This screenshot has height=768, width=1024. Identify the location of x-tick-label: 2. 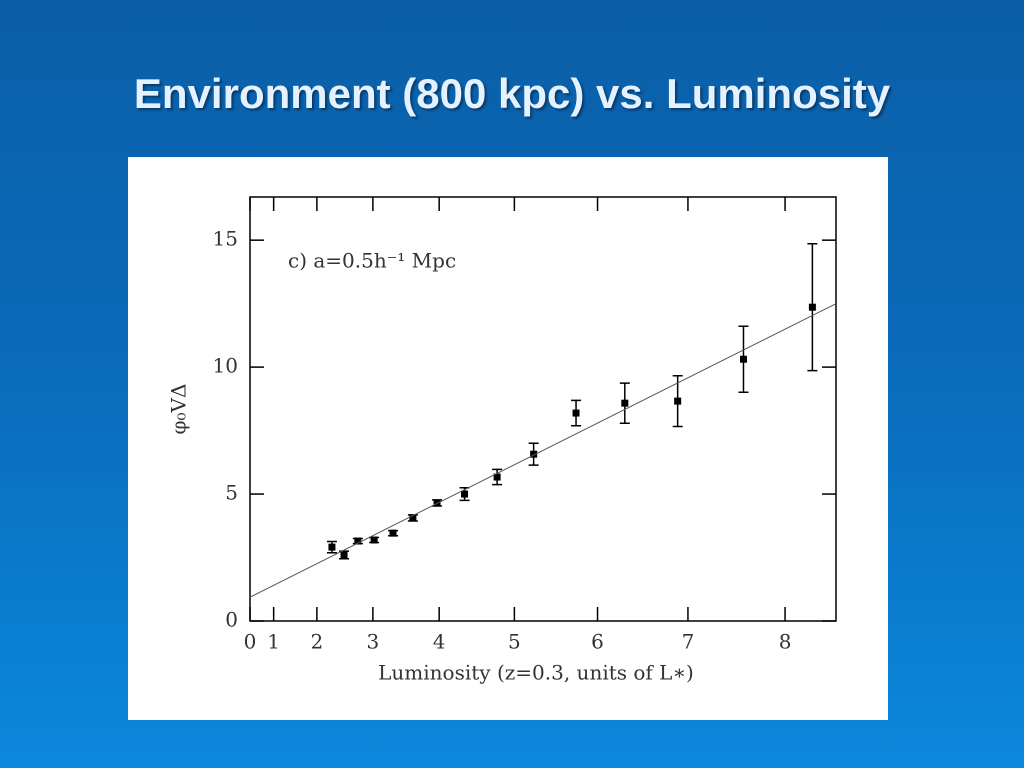
(317, 642).